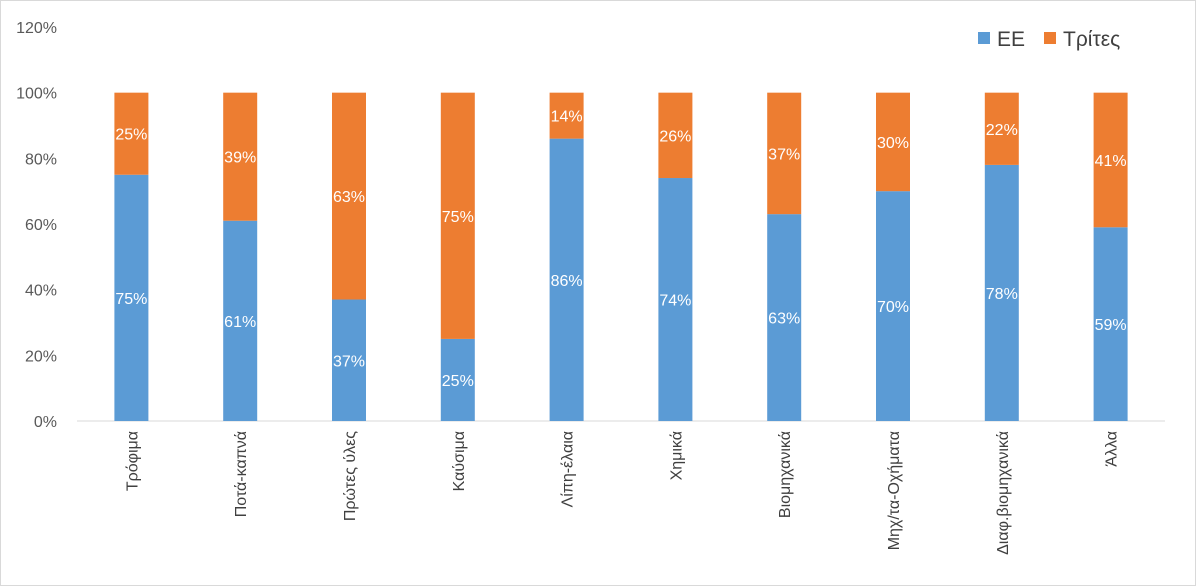 The image size is (1196, 586). What do you see at coordinates (36, 28) in the screenshot?
I see `y-tick-label: 120%` at bounding box center [36, 28].